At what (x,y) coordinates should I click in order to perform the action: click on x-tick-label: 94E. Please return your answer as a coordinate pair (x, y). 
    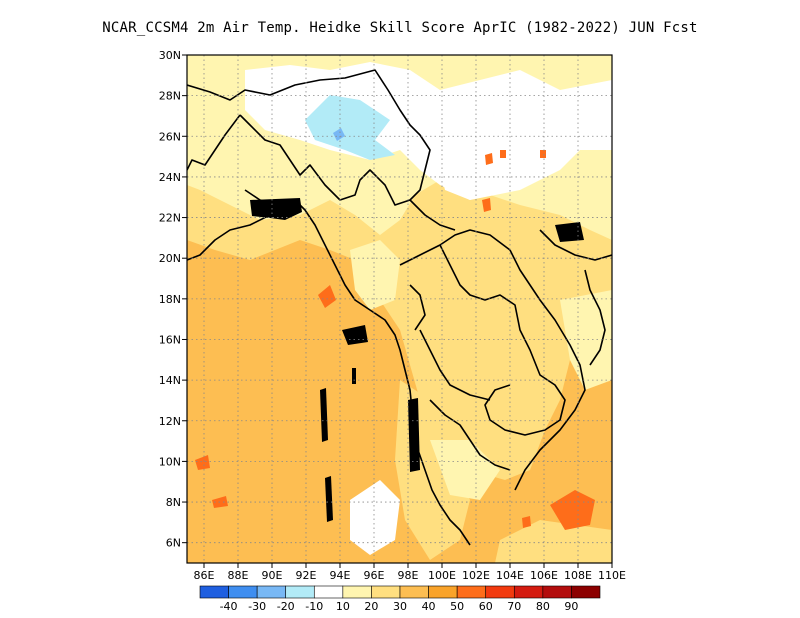
    Looking at the image, I should click on (340, 575).